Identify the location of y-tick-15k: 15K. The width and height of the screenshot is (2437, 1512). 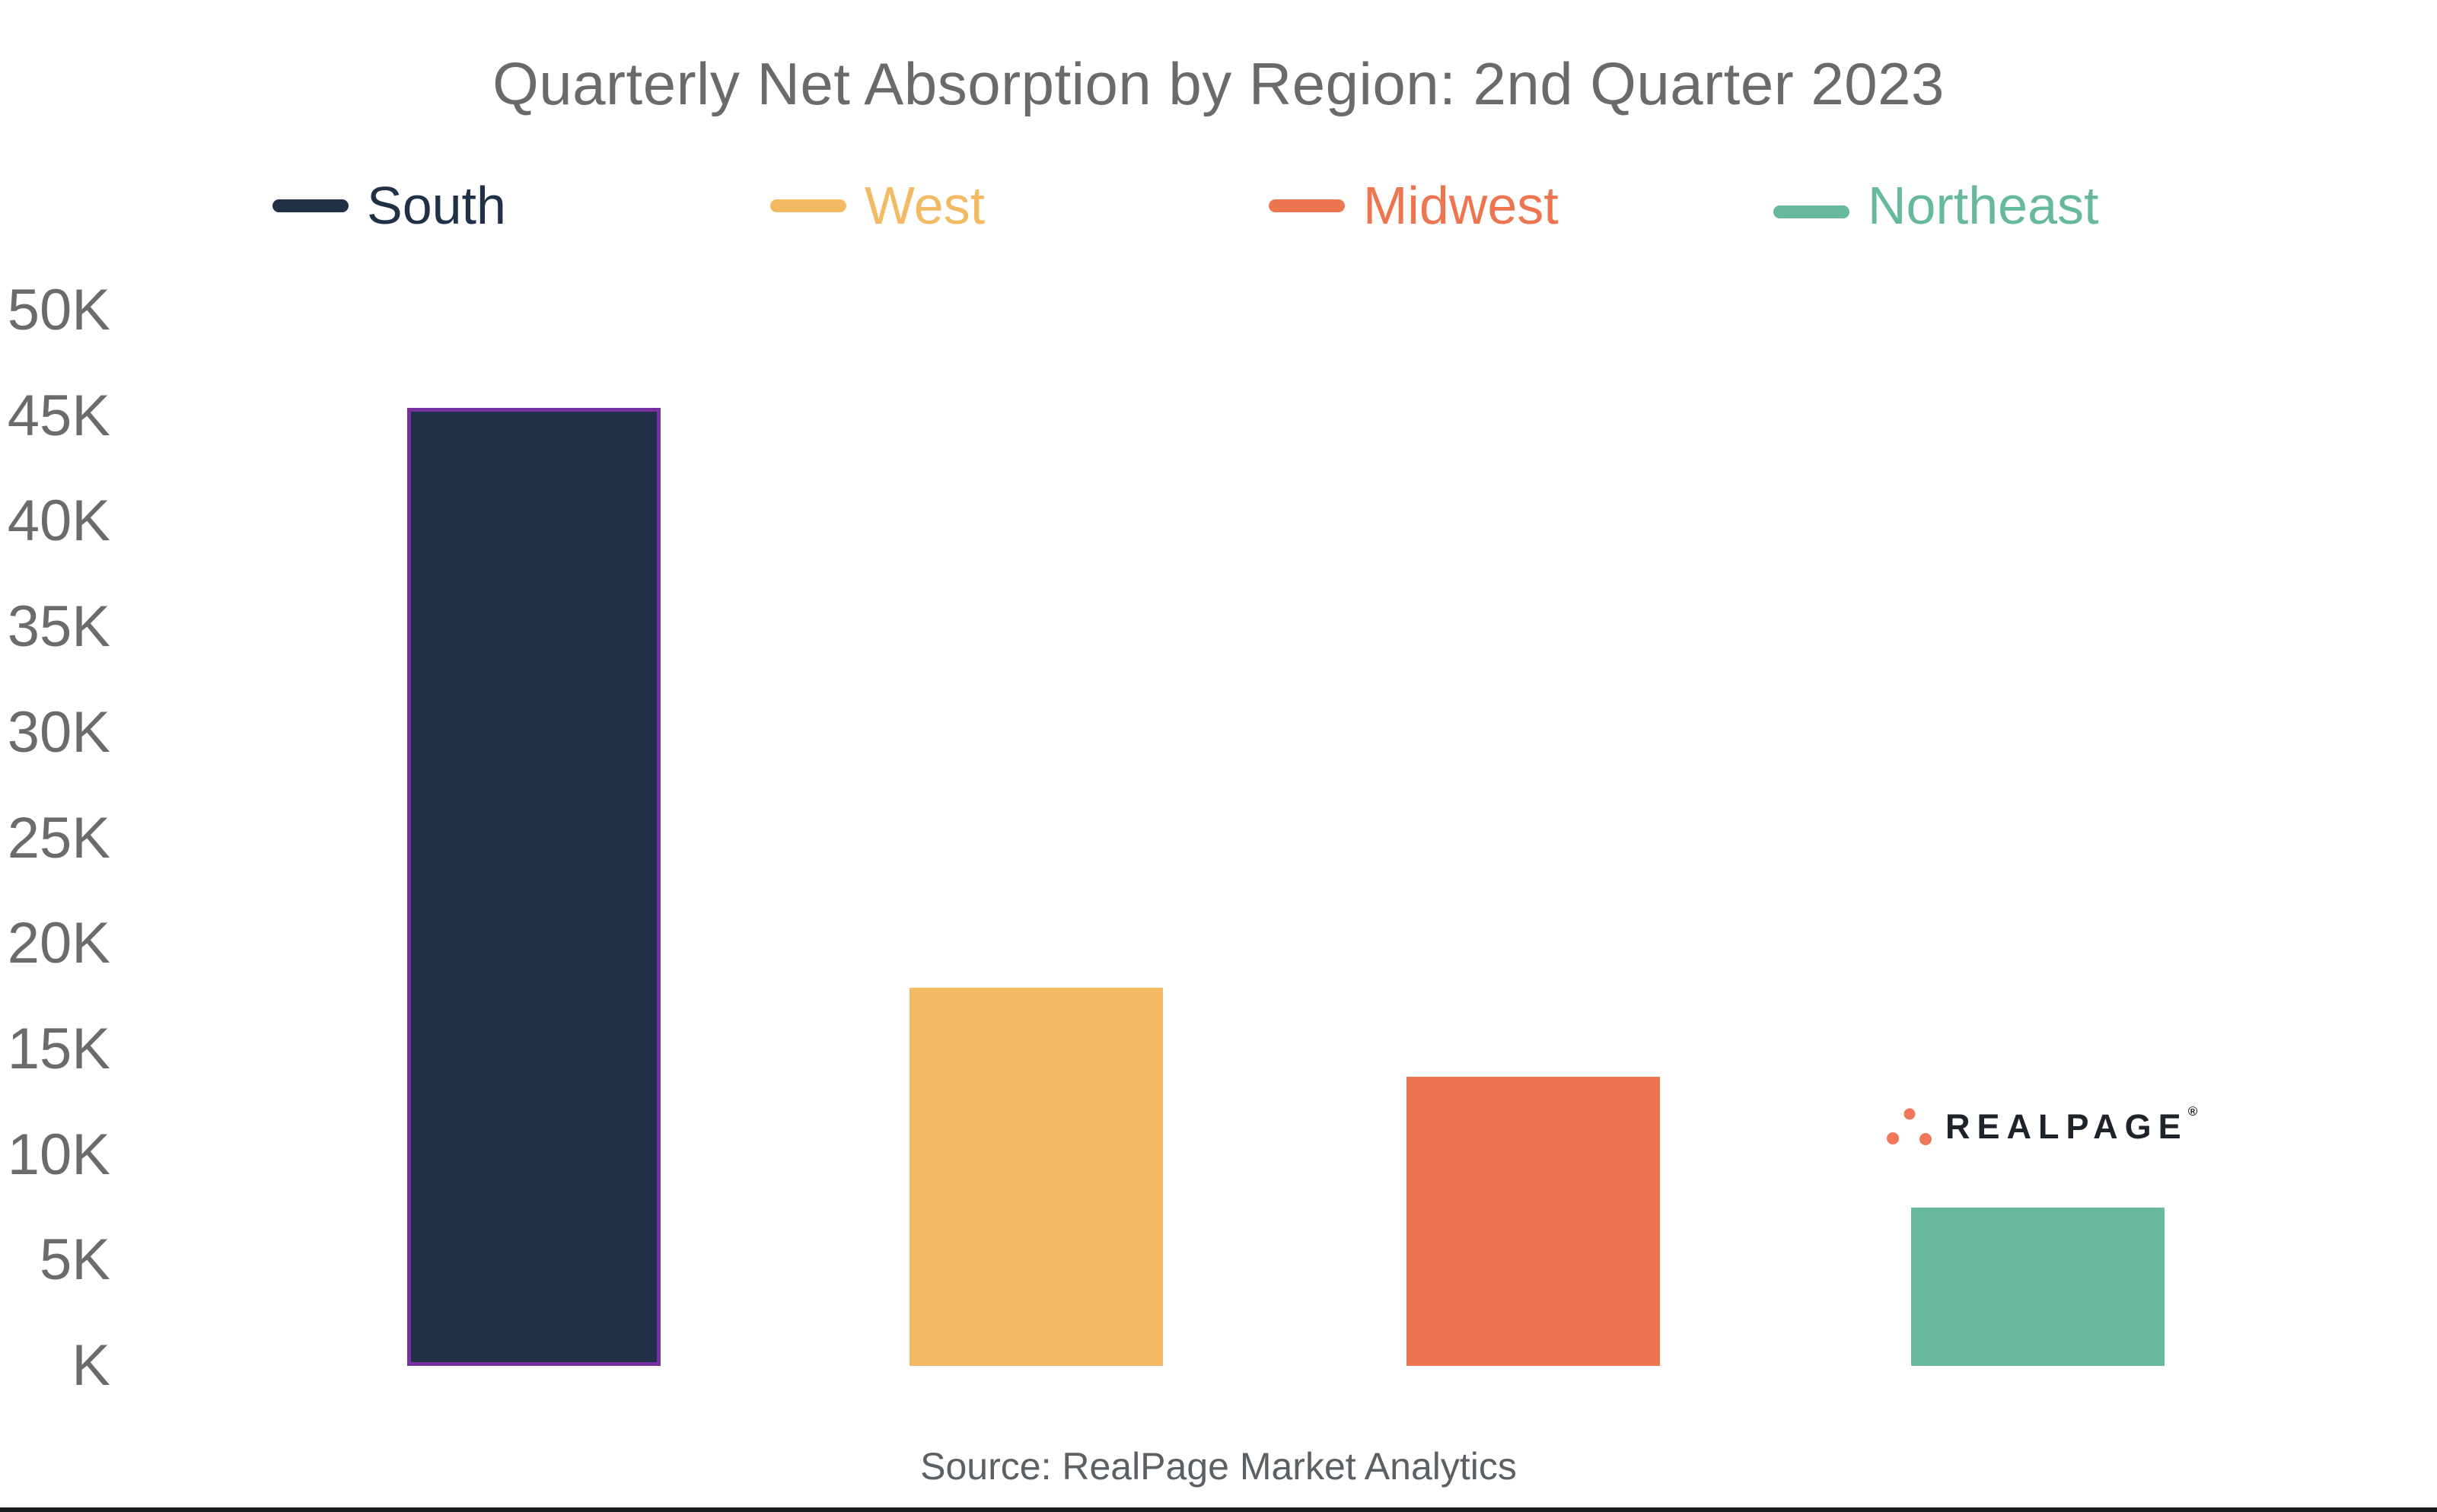
(58, 1048).